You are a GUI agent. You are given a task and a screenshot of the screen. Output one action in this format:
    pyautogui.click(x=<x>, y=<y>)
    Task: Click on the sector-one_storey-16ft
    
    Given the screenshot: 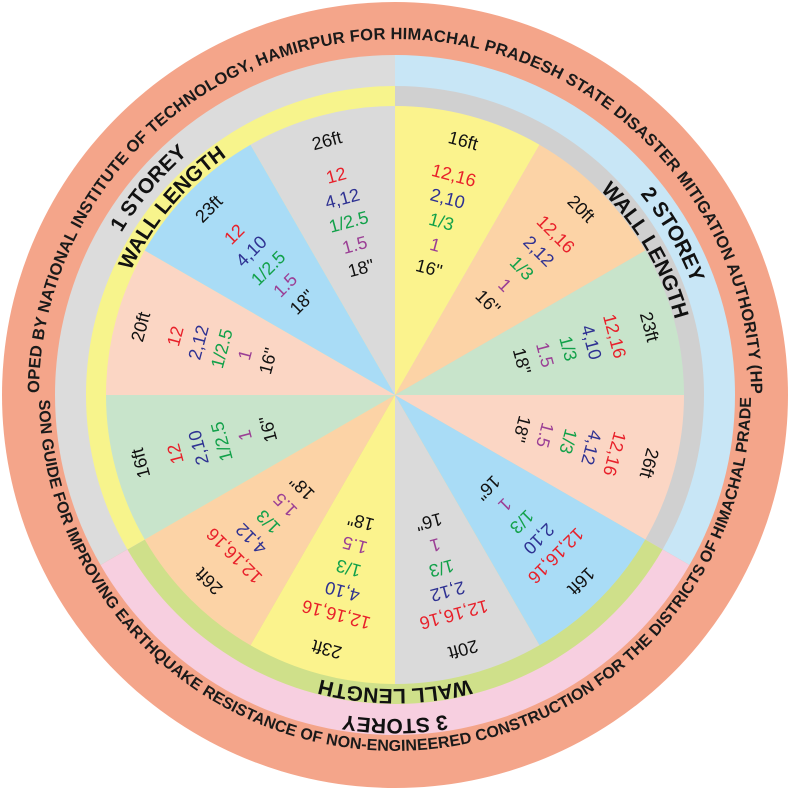 What is the action you would take?
    pyautogui.click(x=250, y=467)
    